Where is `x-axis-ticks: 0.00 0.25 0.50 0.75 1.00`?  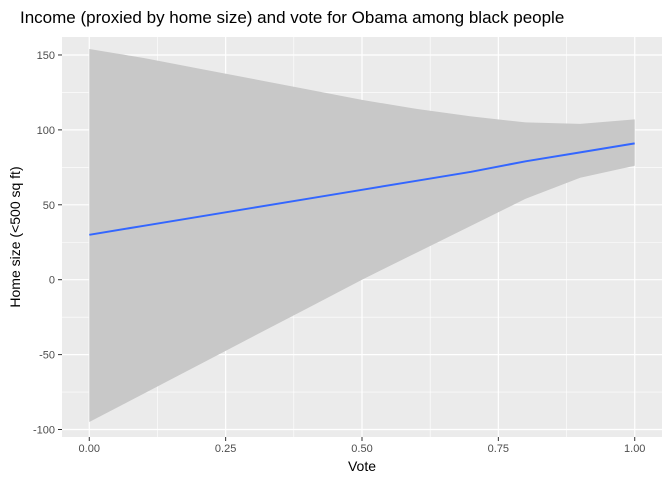 x-axis-ticks: 0.00 0.25 0.50 0.75 1.00 is located at coordinates (362, 446).